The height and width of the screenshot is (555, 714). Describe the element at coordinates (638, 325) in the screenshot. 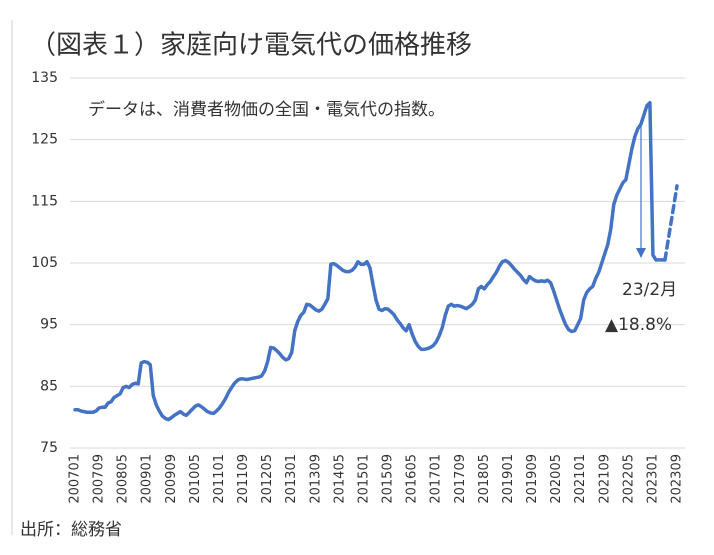

I see `annotation: ▲18.8%` at that location.